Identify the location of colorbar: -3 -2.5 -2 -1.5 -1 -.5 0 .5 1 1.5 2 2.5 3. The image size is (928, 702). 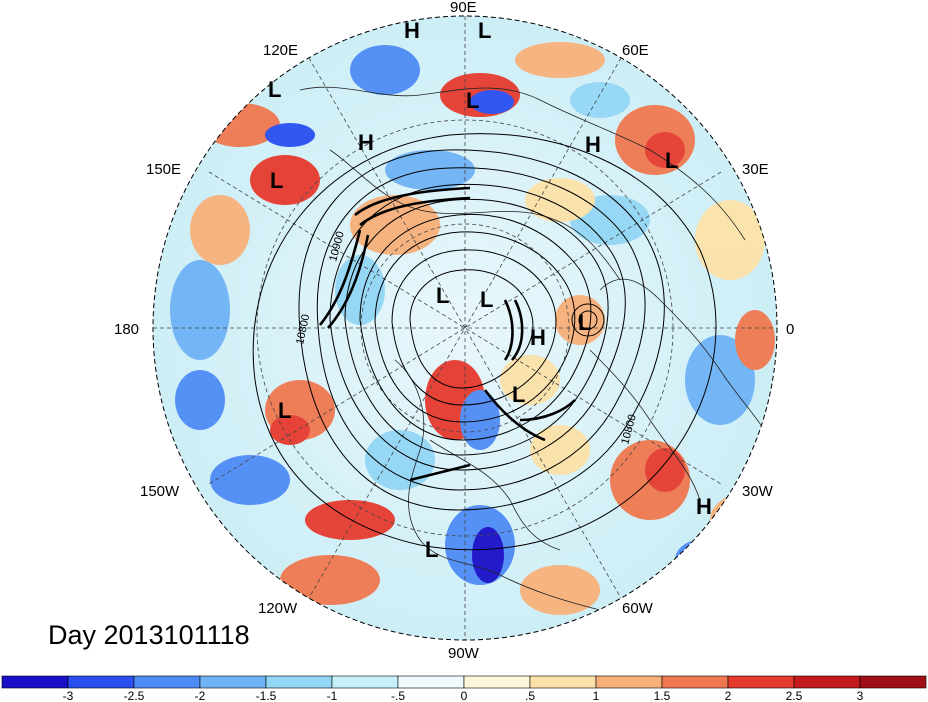
(464, 688).